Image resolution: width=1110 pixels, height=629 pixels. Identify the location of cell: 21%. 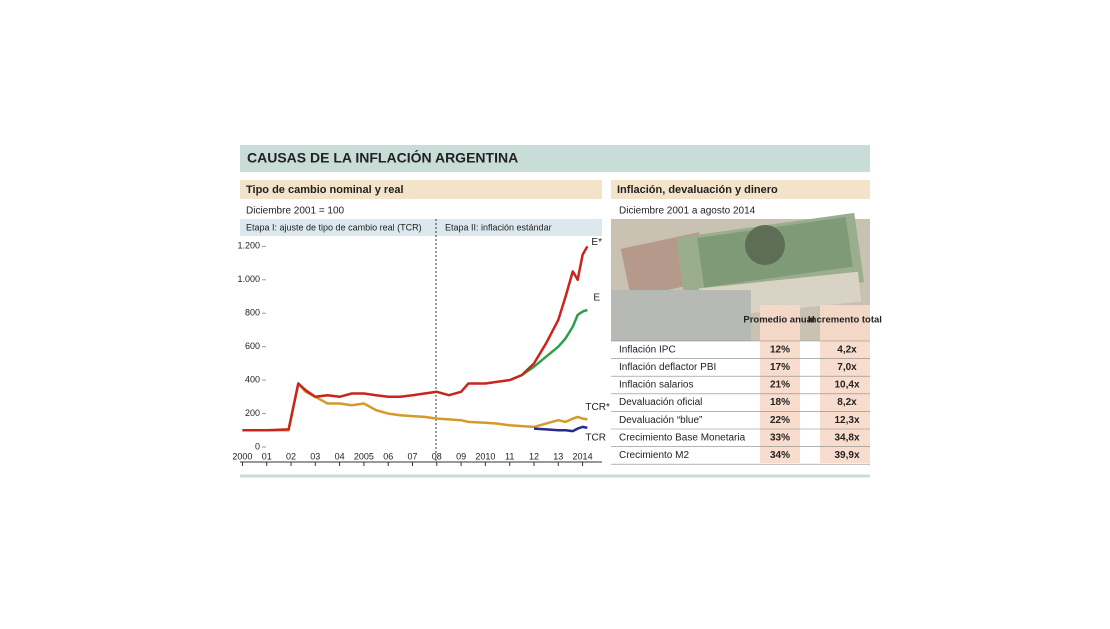
(780, 385).